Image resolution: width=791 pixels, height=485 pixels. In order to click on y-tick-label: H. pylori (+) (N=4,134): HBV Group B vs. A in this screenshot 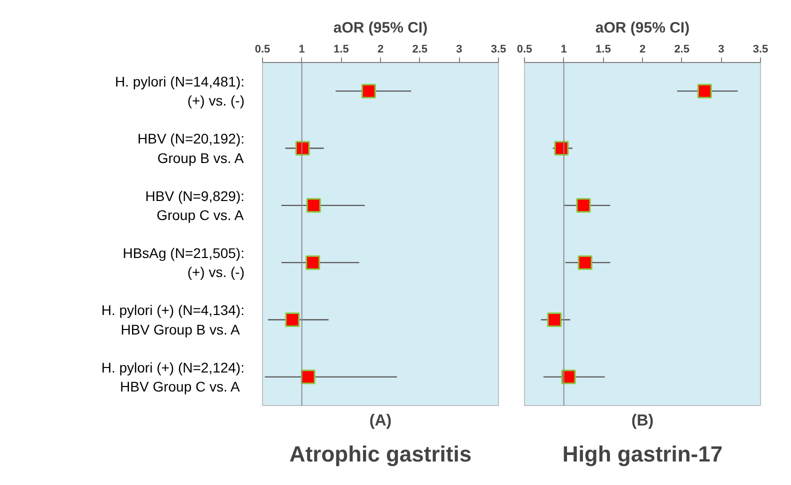, I will do `click(173, 320)`.